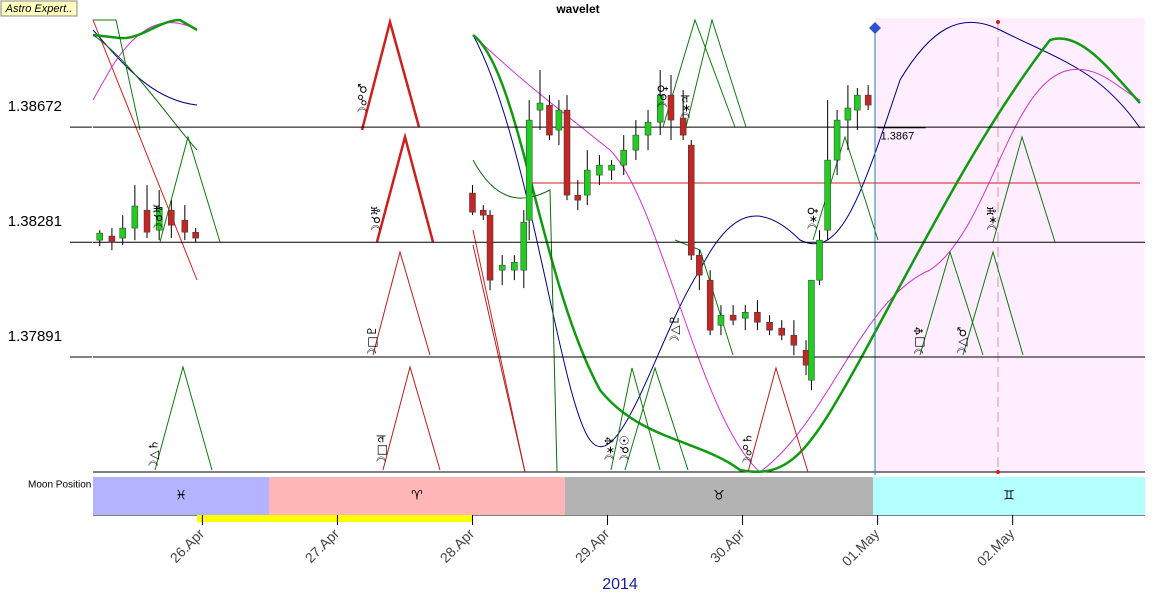 Image resolution: width=1158 pixels, height=596 pixels. What do you see at coordinates (592, 545) in the screenshot?
I see `x-tick-label: 29.Apr` at bounding box center [592, 545].